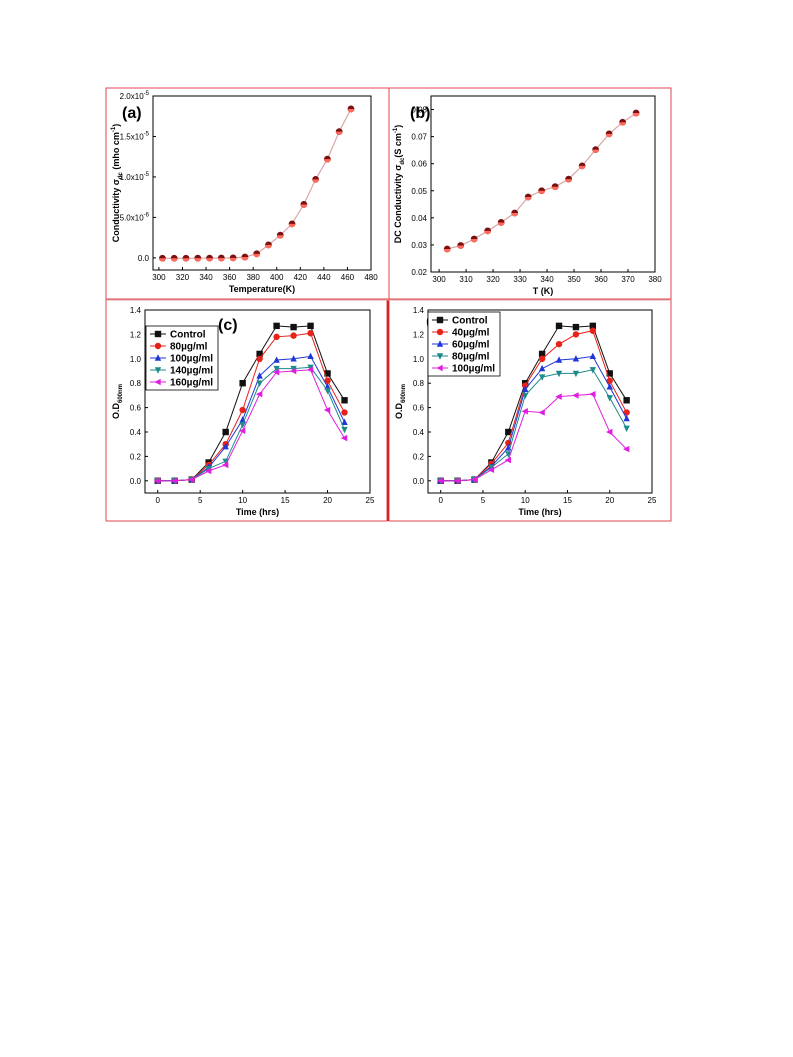 The width and height of the screenshot is (793, 1057). Describe the element at coordinates (574, 279) in the screenshot. I see `x-tick-label: 350` at that location.